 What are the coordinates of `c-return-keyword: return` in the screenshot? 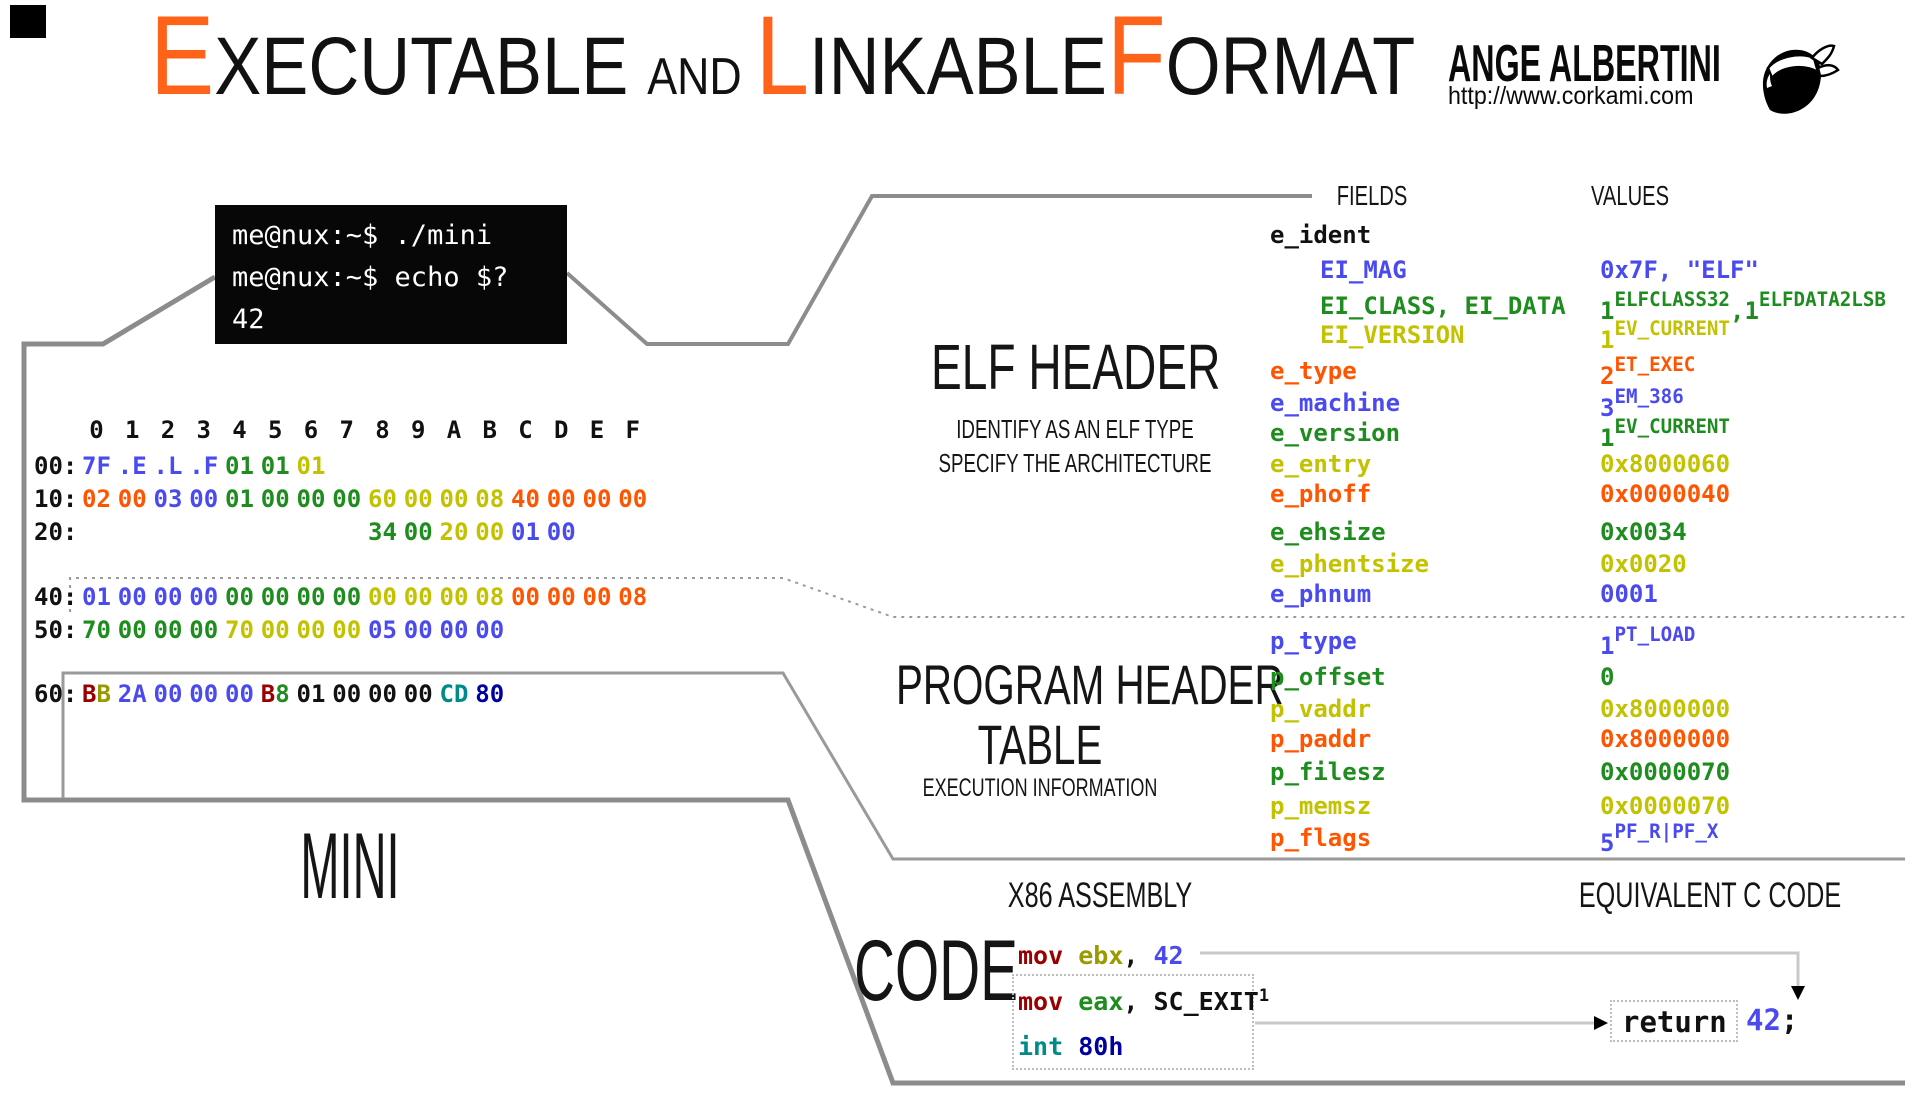 It's located at (1674, 1022).